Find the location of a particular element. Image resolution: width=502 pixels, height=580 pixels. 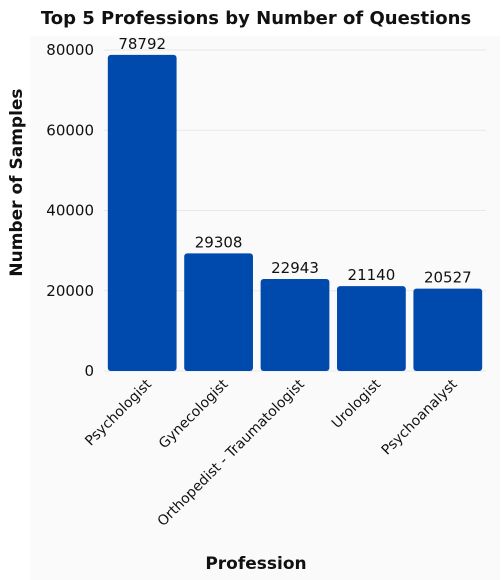

y-tick-label: 60000 is located at coordinates (70, 130).